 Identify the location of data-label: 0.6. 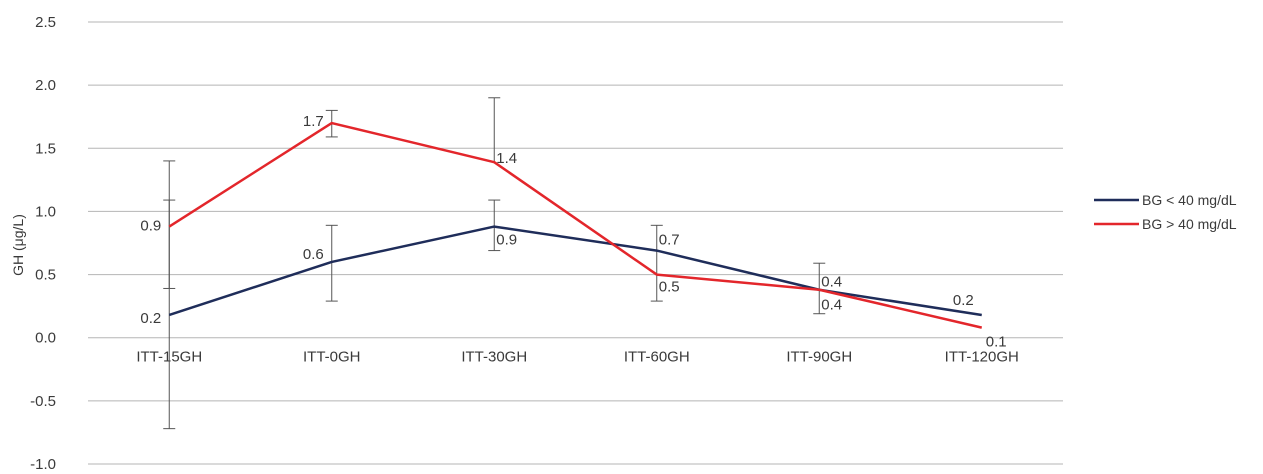
(313, 254).